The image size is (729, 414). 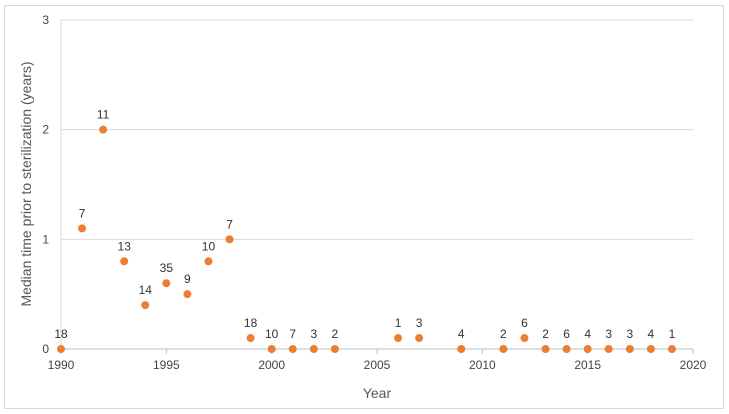 I want to click on x-axis-title: Year, so click(x=377, y=393).